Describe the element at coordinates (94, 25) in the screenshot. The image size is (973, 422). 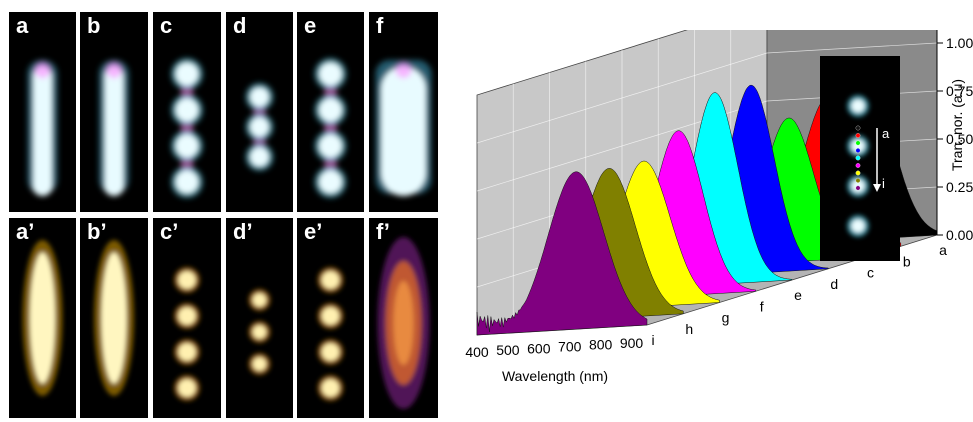
I see `panel-label: b` at that location.